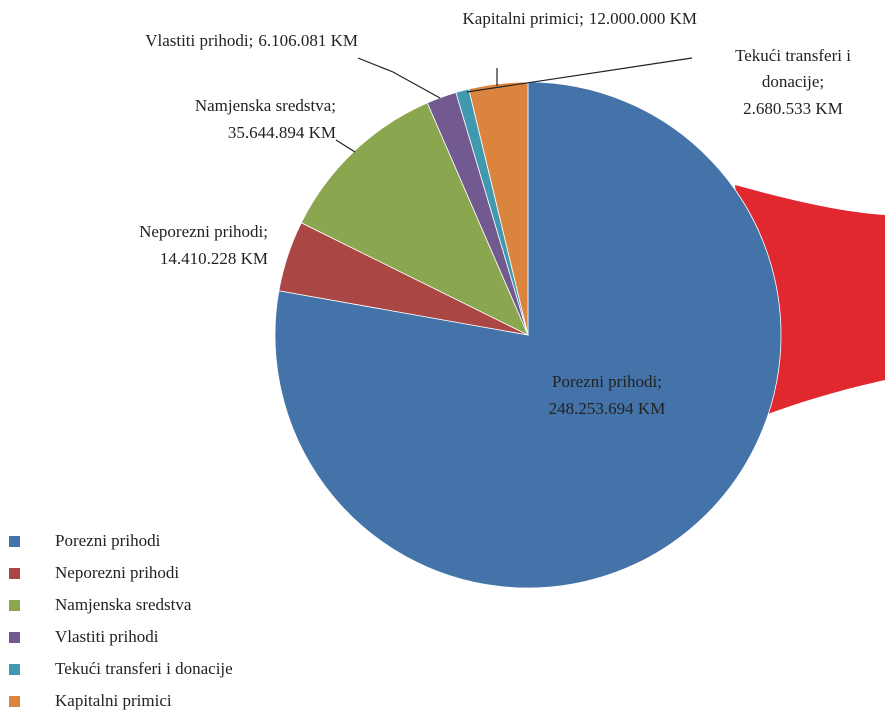 This screenshot has width=885, height=715. What do you see at coordinates (643, 18) in the screenshot?
I see `data-label-value: 12.000.000 KM` at bounding box center [643, 18].